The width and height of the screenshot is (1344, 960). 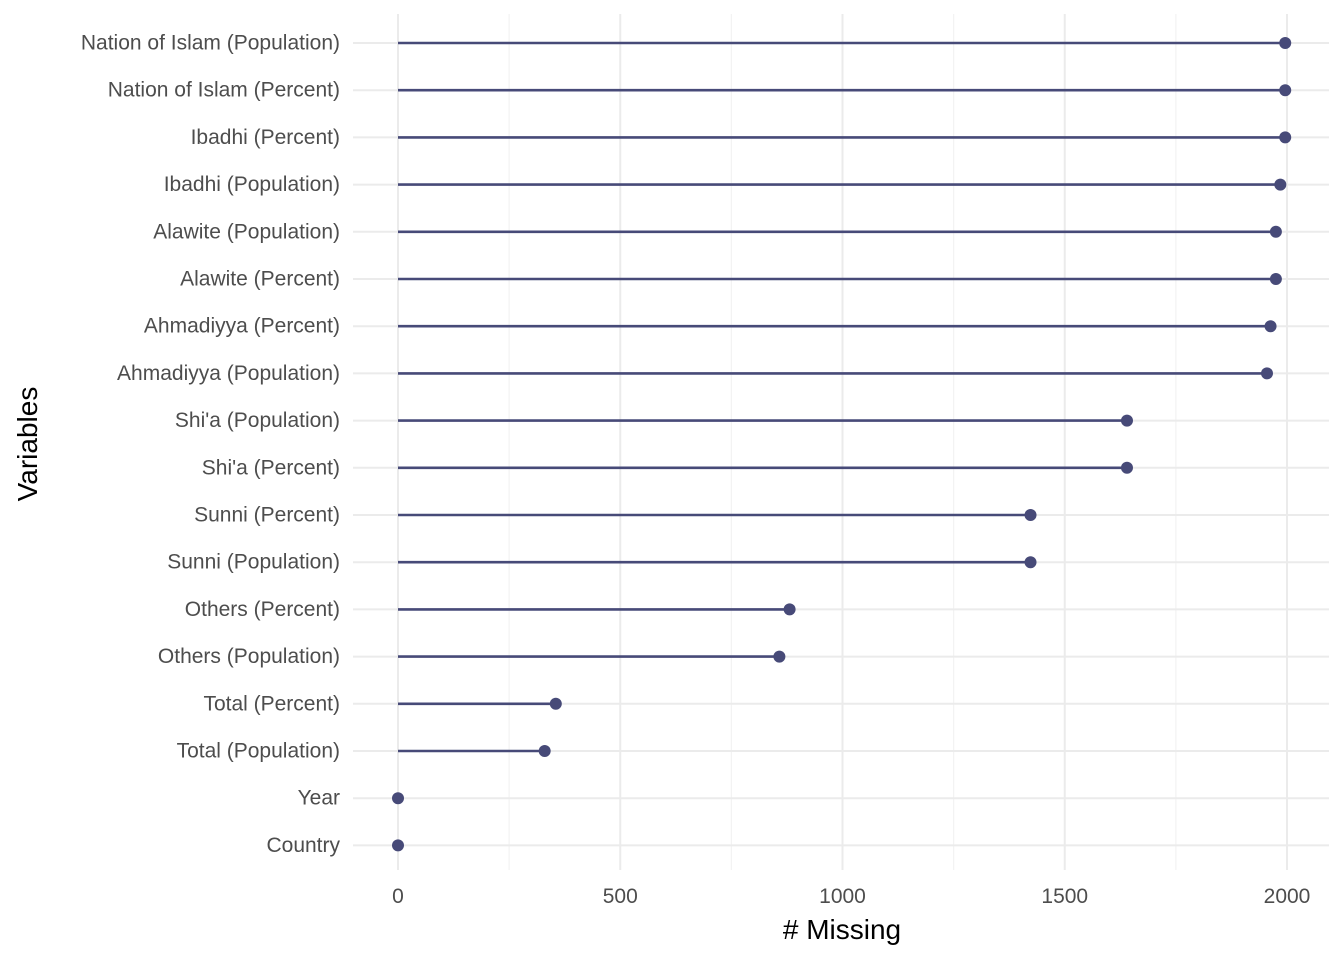 What do you see at coordinates (842, 929) in the screenshot?
I see `x-axis-title: # Missing` at bounding box center [842, 929].